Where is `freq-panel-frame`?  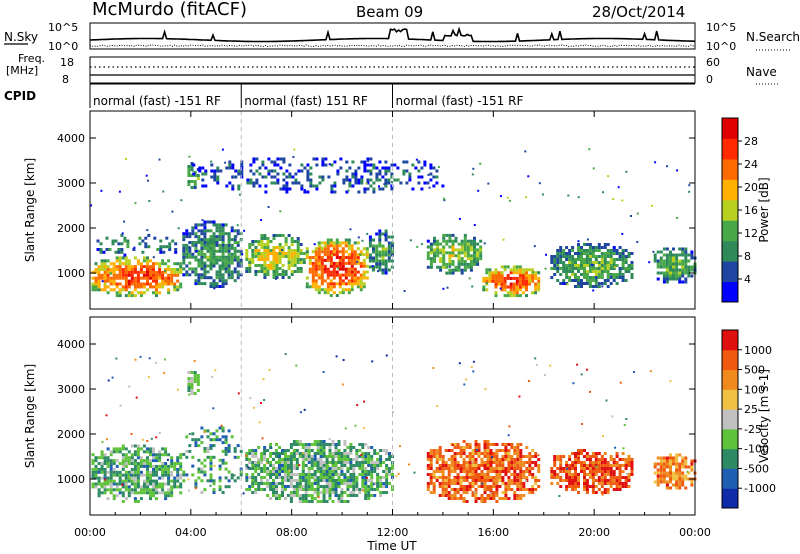 freq-panel-frame is located at coordinates (392, 70).